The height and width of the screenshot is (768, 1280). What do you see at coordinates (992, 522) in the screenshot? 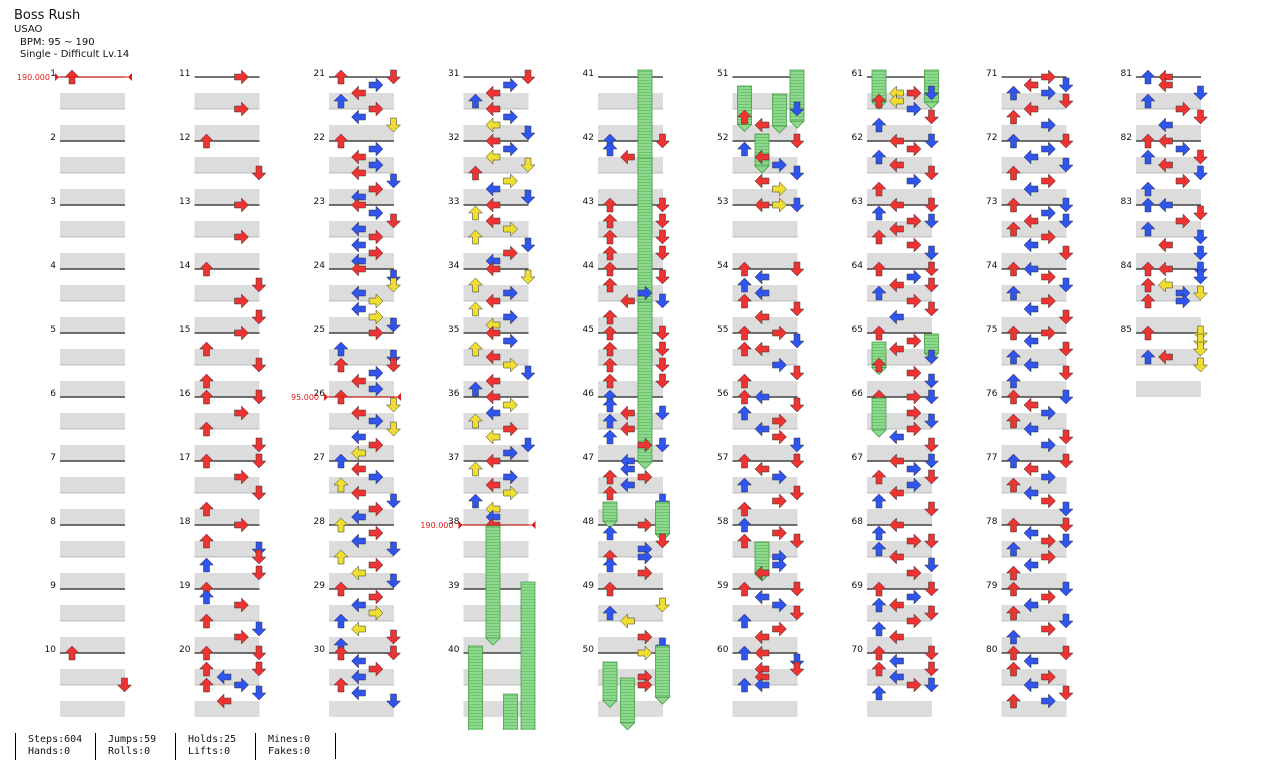
I see `measure-number: 78` at bounding box center [992, 522].